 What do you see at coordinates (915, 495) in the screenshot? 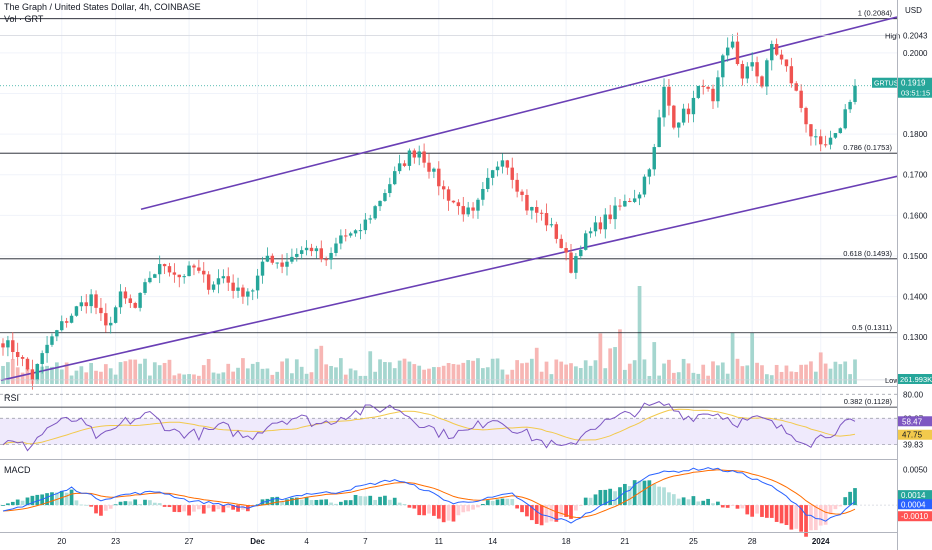
I see `macd-value-badge` at bounding box center [915, 495].